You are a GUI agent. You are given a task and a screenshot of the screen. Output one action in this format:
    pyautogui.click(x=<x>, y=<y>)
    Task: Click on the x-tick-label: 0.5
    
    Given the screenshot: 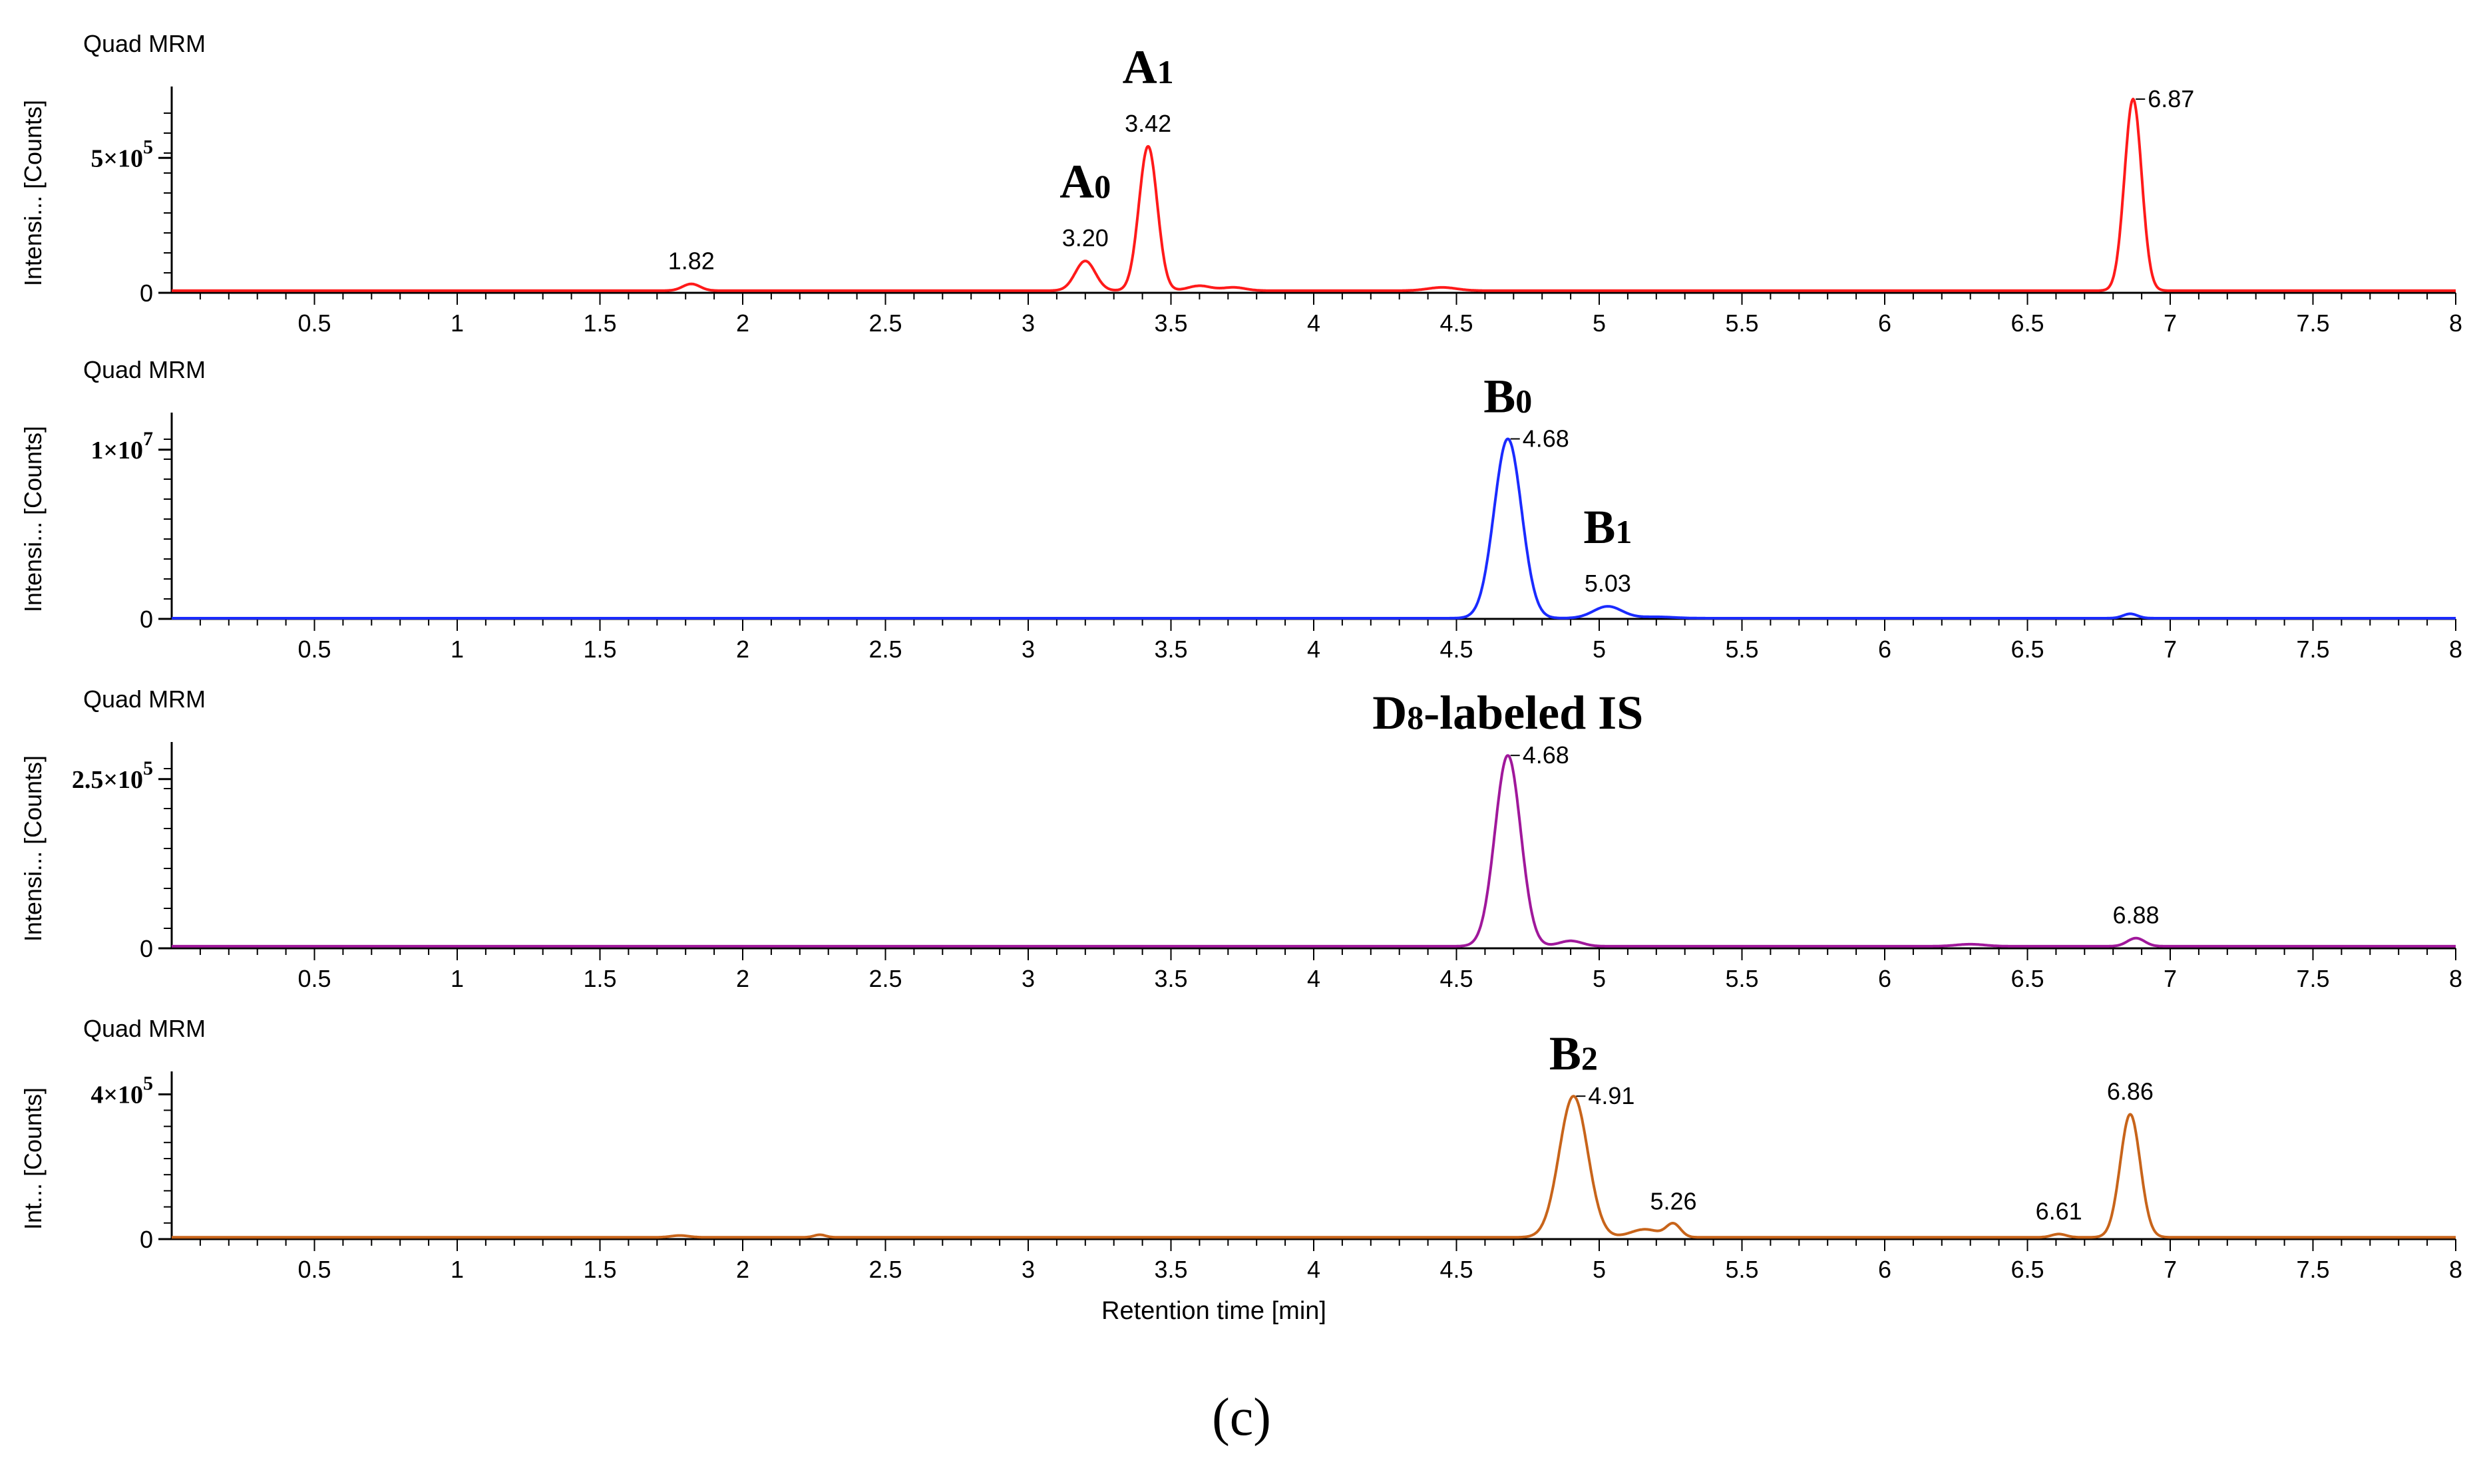 What is the action you would take?
    pyautogui.click(x=314, y=978)
    